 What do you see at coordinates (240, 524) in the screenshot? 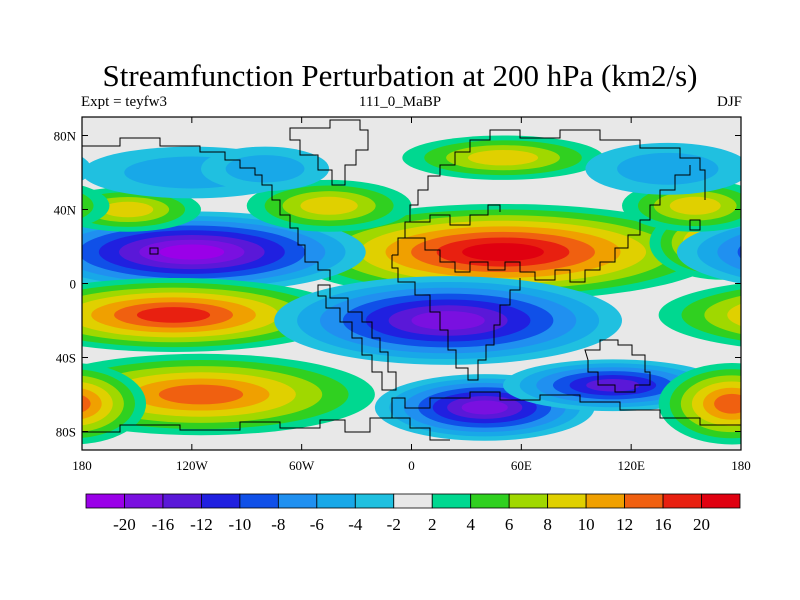
I see `colorbar-label: -10` at bounding box center [240, 524].